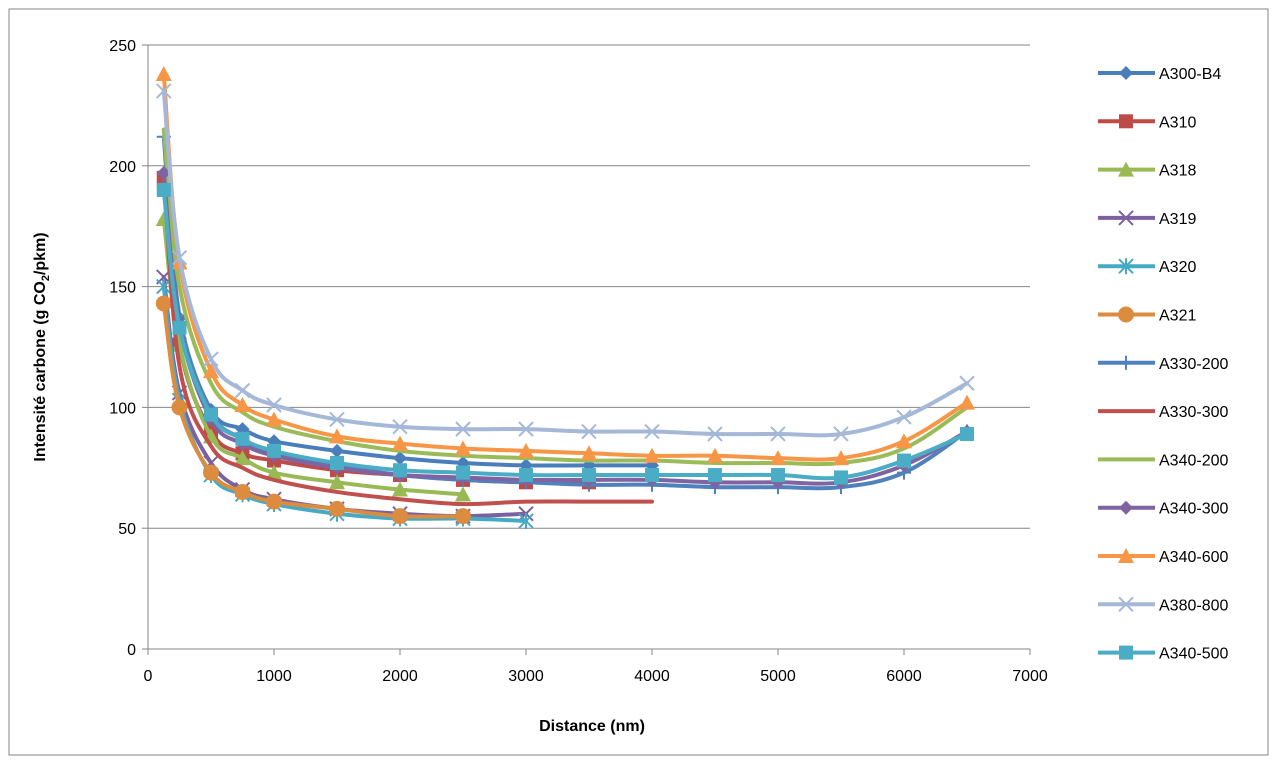 The width and height of the screenshot is (1277, 769). Describe the element at coordinates (1126, 121) in the screenshot. I see `legend-marker-a310` at that location.